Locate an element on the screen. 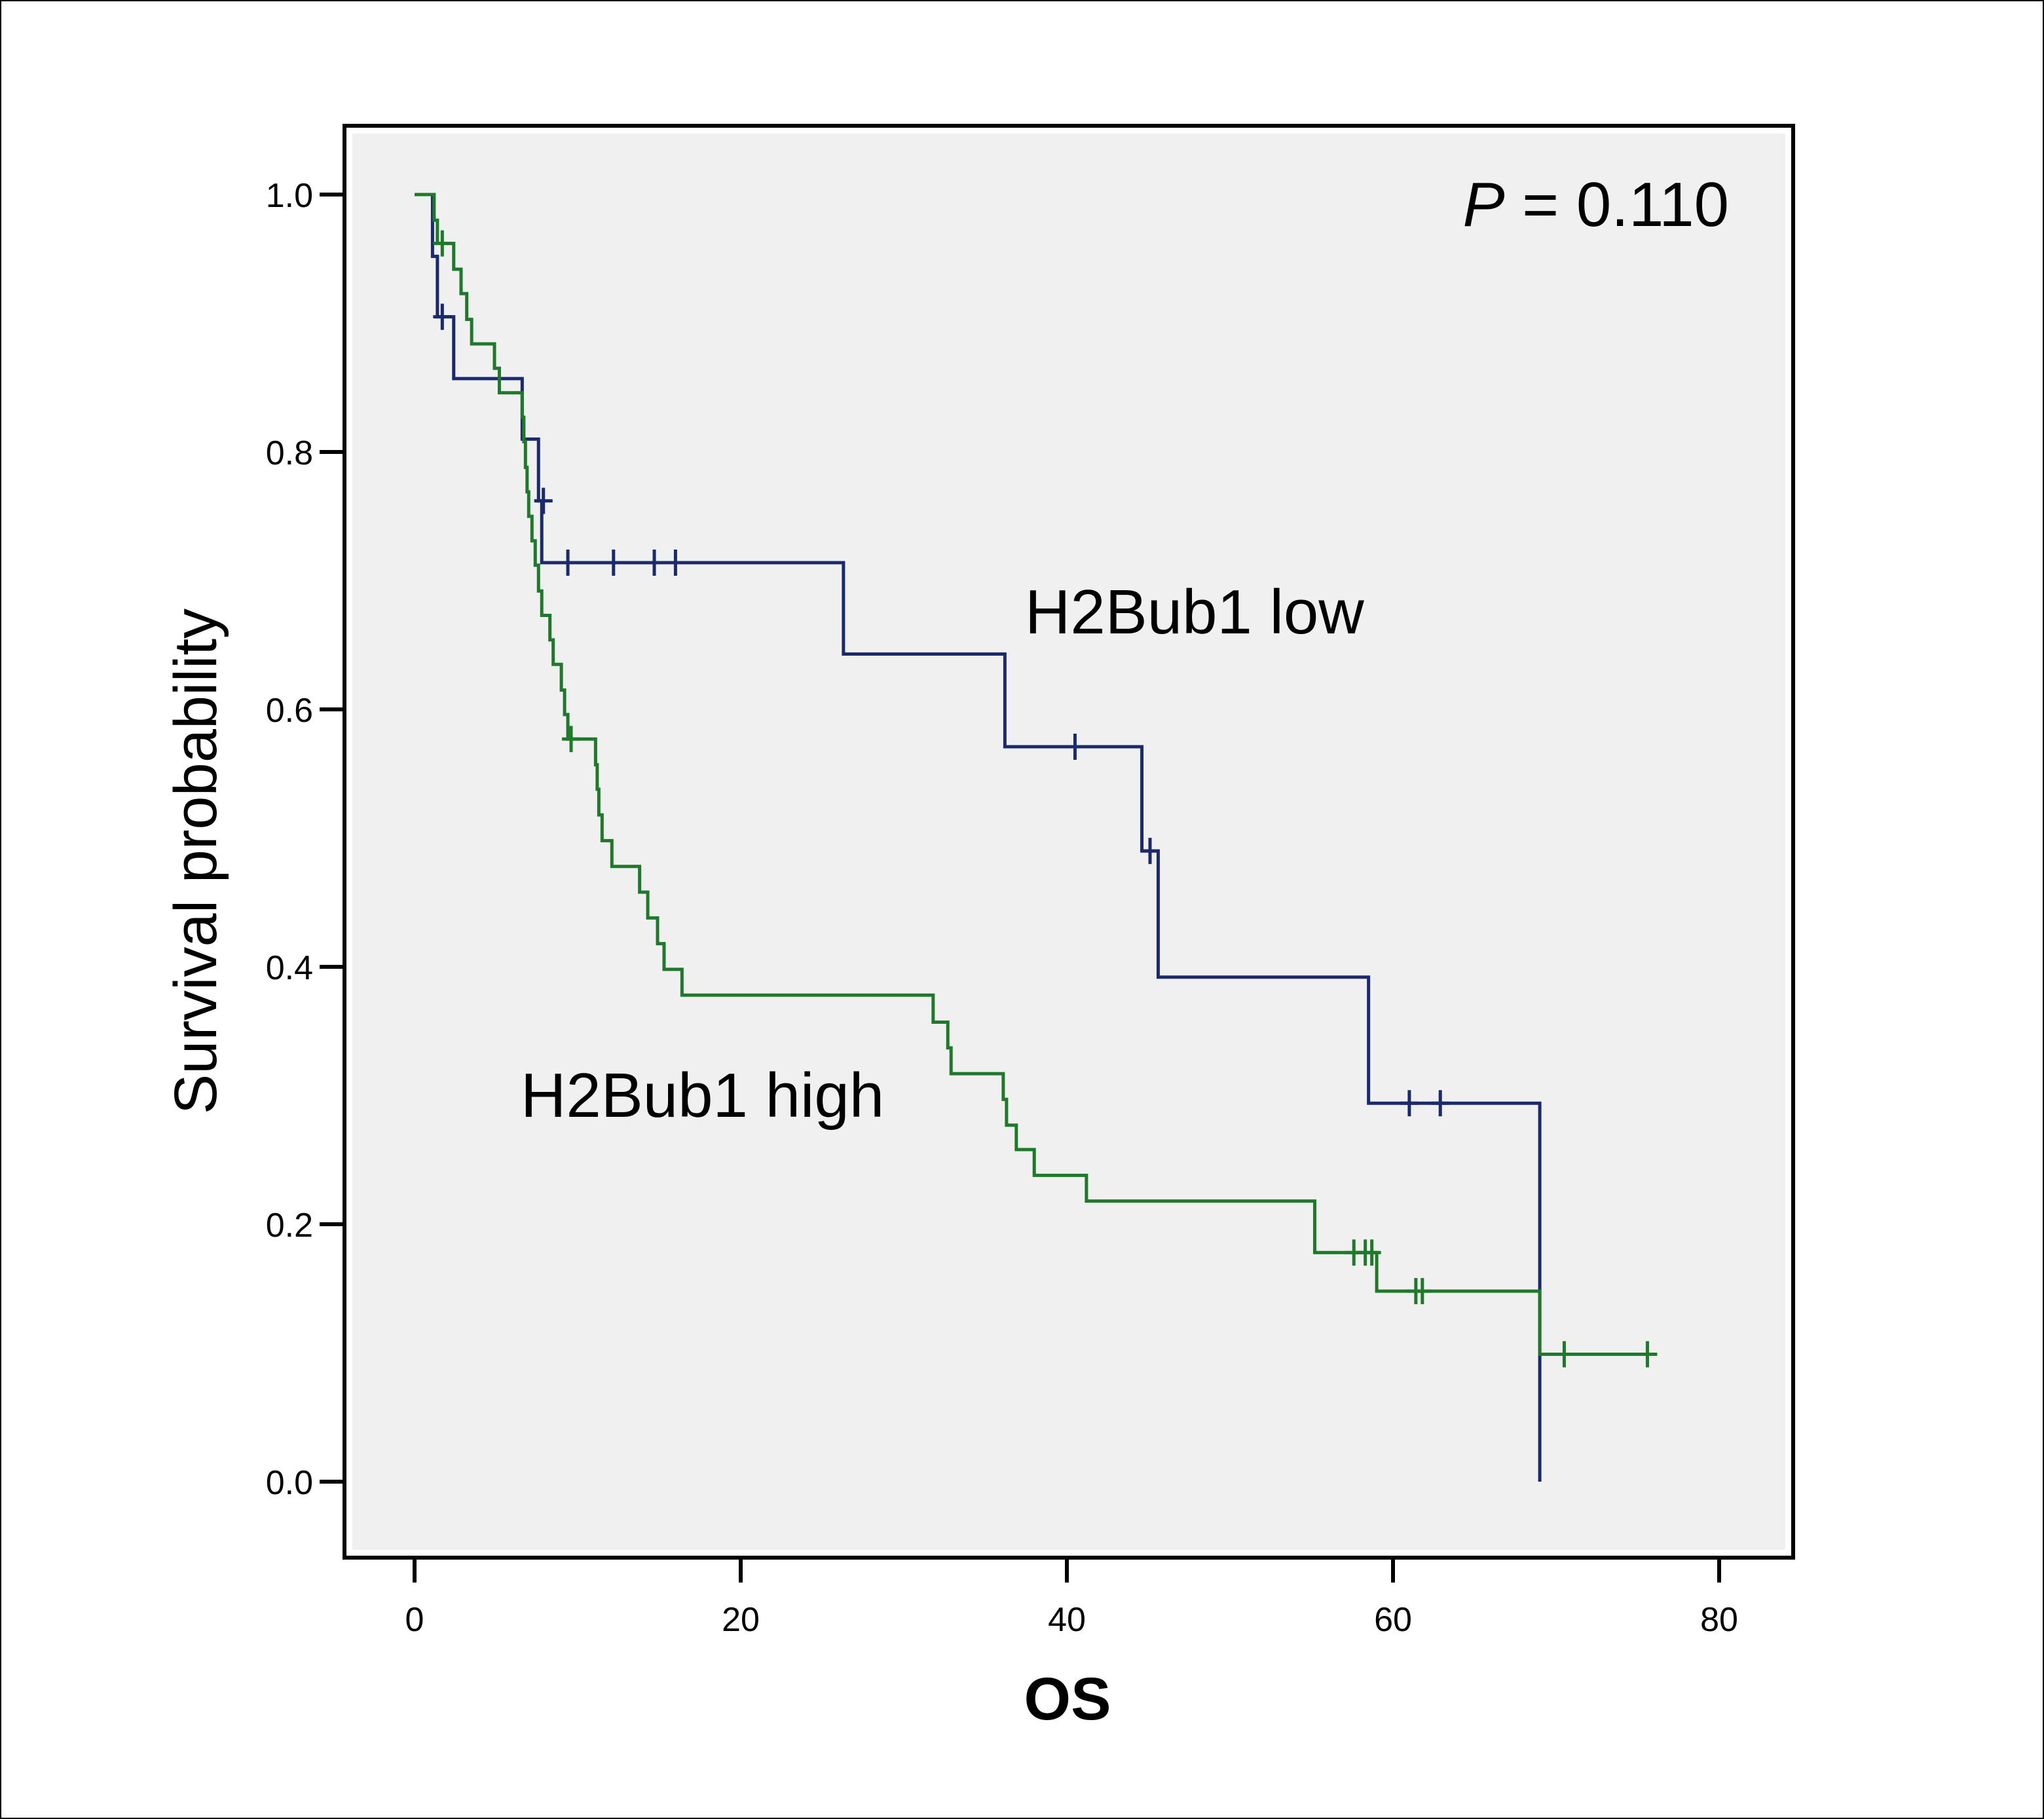 This screenshot has width=2044, height=1819. y-tick-label: 0.4 is located at coordinates (289, 968).